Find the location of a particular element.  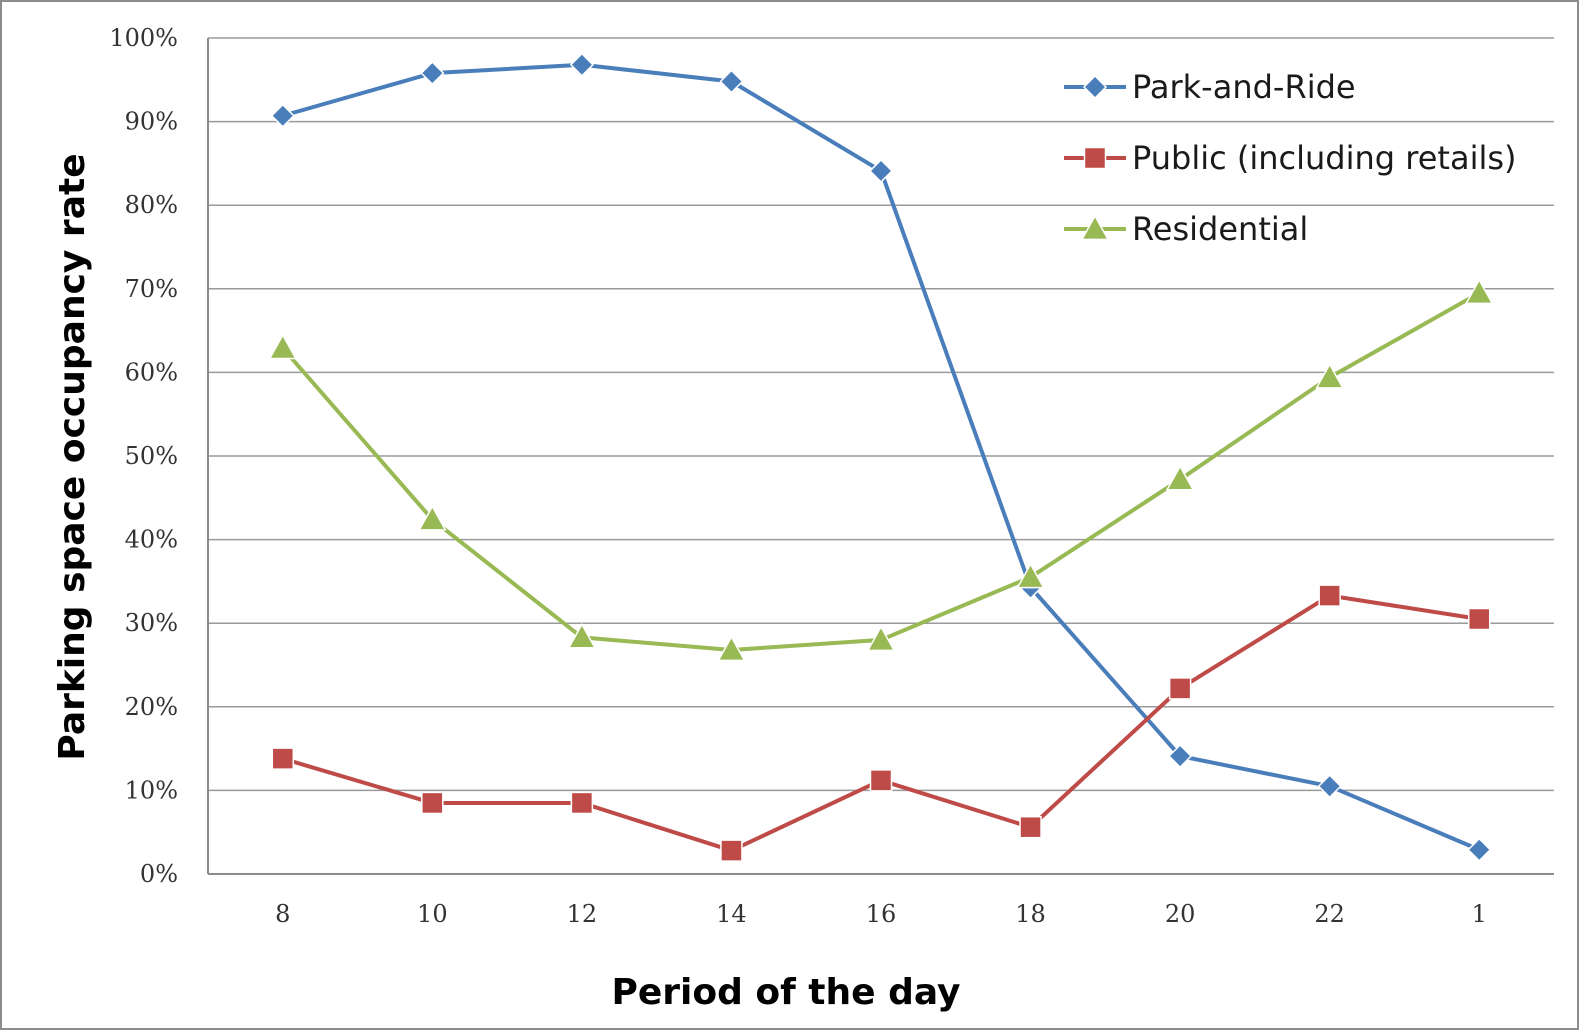

legend-label: Public (including retails) is located at coordinates (1324, 158).